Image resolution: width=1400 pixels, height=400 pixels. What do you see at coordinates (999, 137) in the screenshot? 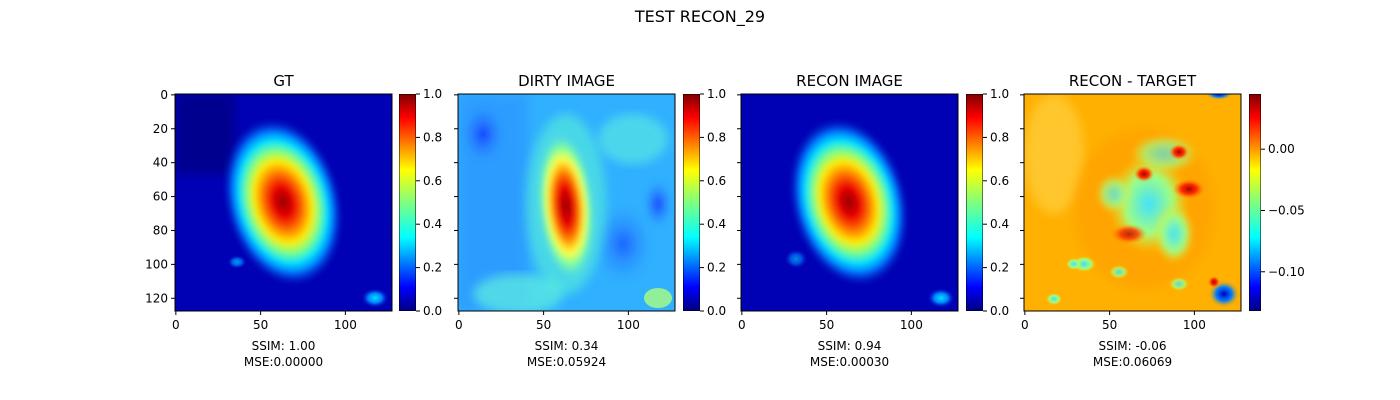
I see `colorbar-tick-label-recon-4: 0.8` at bounding box center [999, 137].